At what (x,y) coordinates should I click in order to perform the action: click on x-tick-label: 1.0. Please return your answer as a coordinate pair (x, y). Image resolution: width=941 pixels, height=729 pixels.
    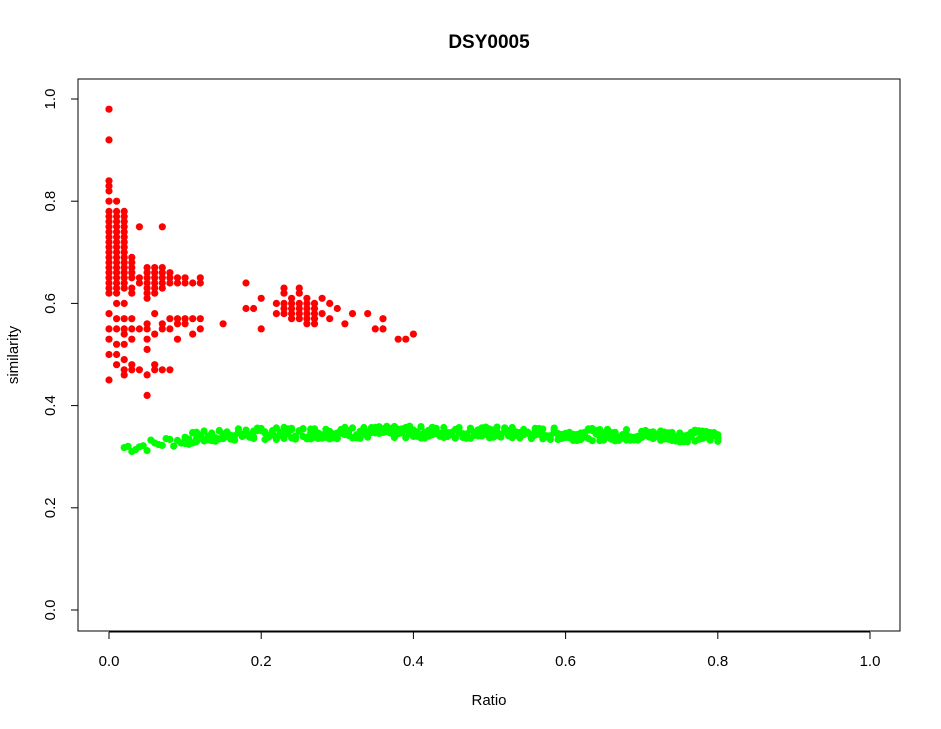
    Looking at the image, I should click on (870, 661).